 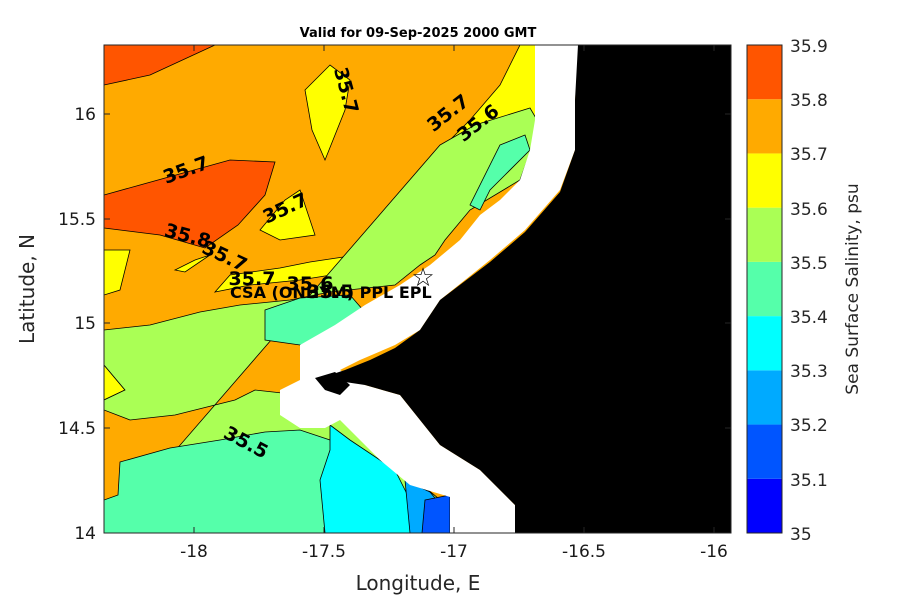 I want to click on colorbar-tick-label: 35.9, so click(x=809, y=47).